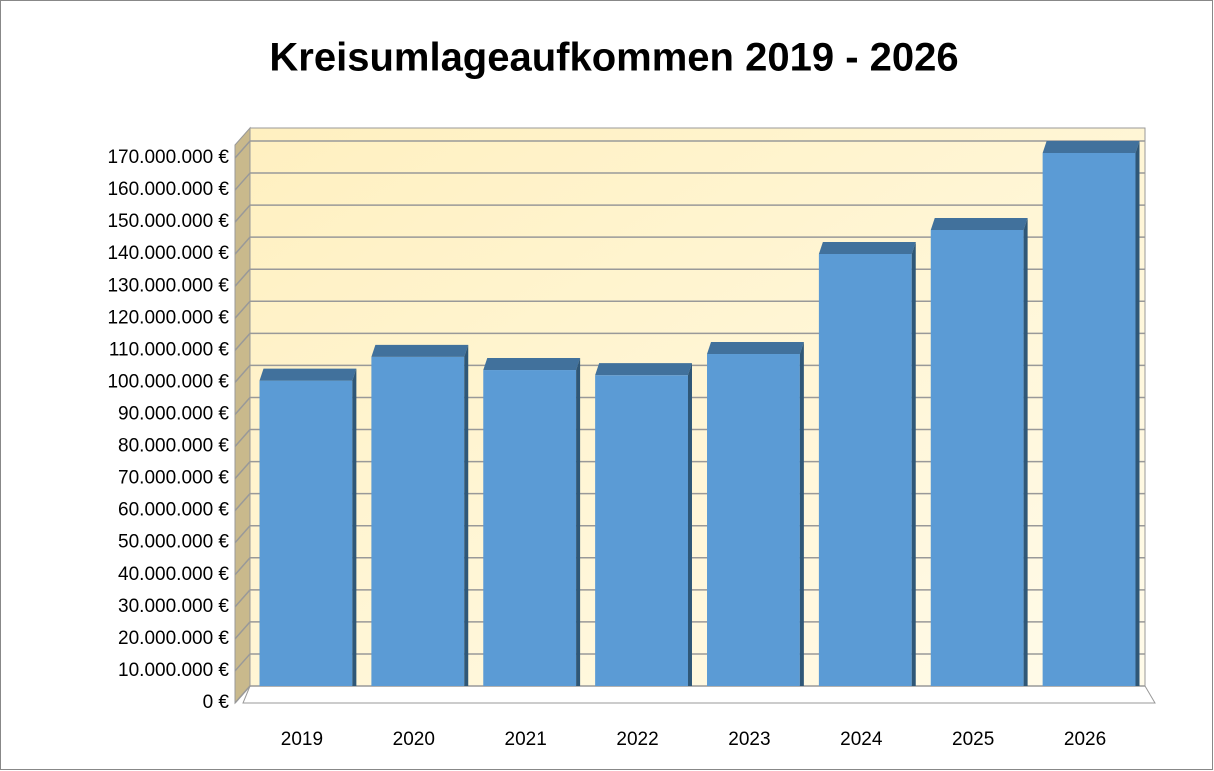 Image resolution: width=1214 pixels, height=771 pixels. What do you see at coordinates (526, 739) in the screenshot?
I see `x-tick-label: 2021` at bounding box center [526, 739].